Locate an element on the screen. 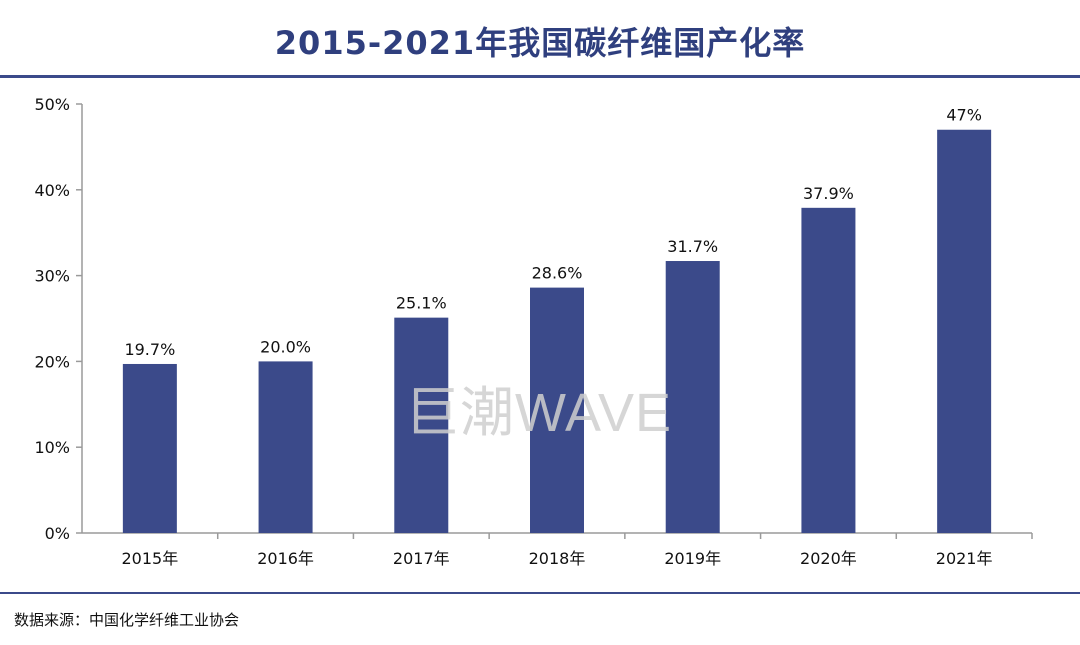 This screenshot has height=645, width=1080. y-tick-label: 40% is located at coordinates (52, 190).